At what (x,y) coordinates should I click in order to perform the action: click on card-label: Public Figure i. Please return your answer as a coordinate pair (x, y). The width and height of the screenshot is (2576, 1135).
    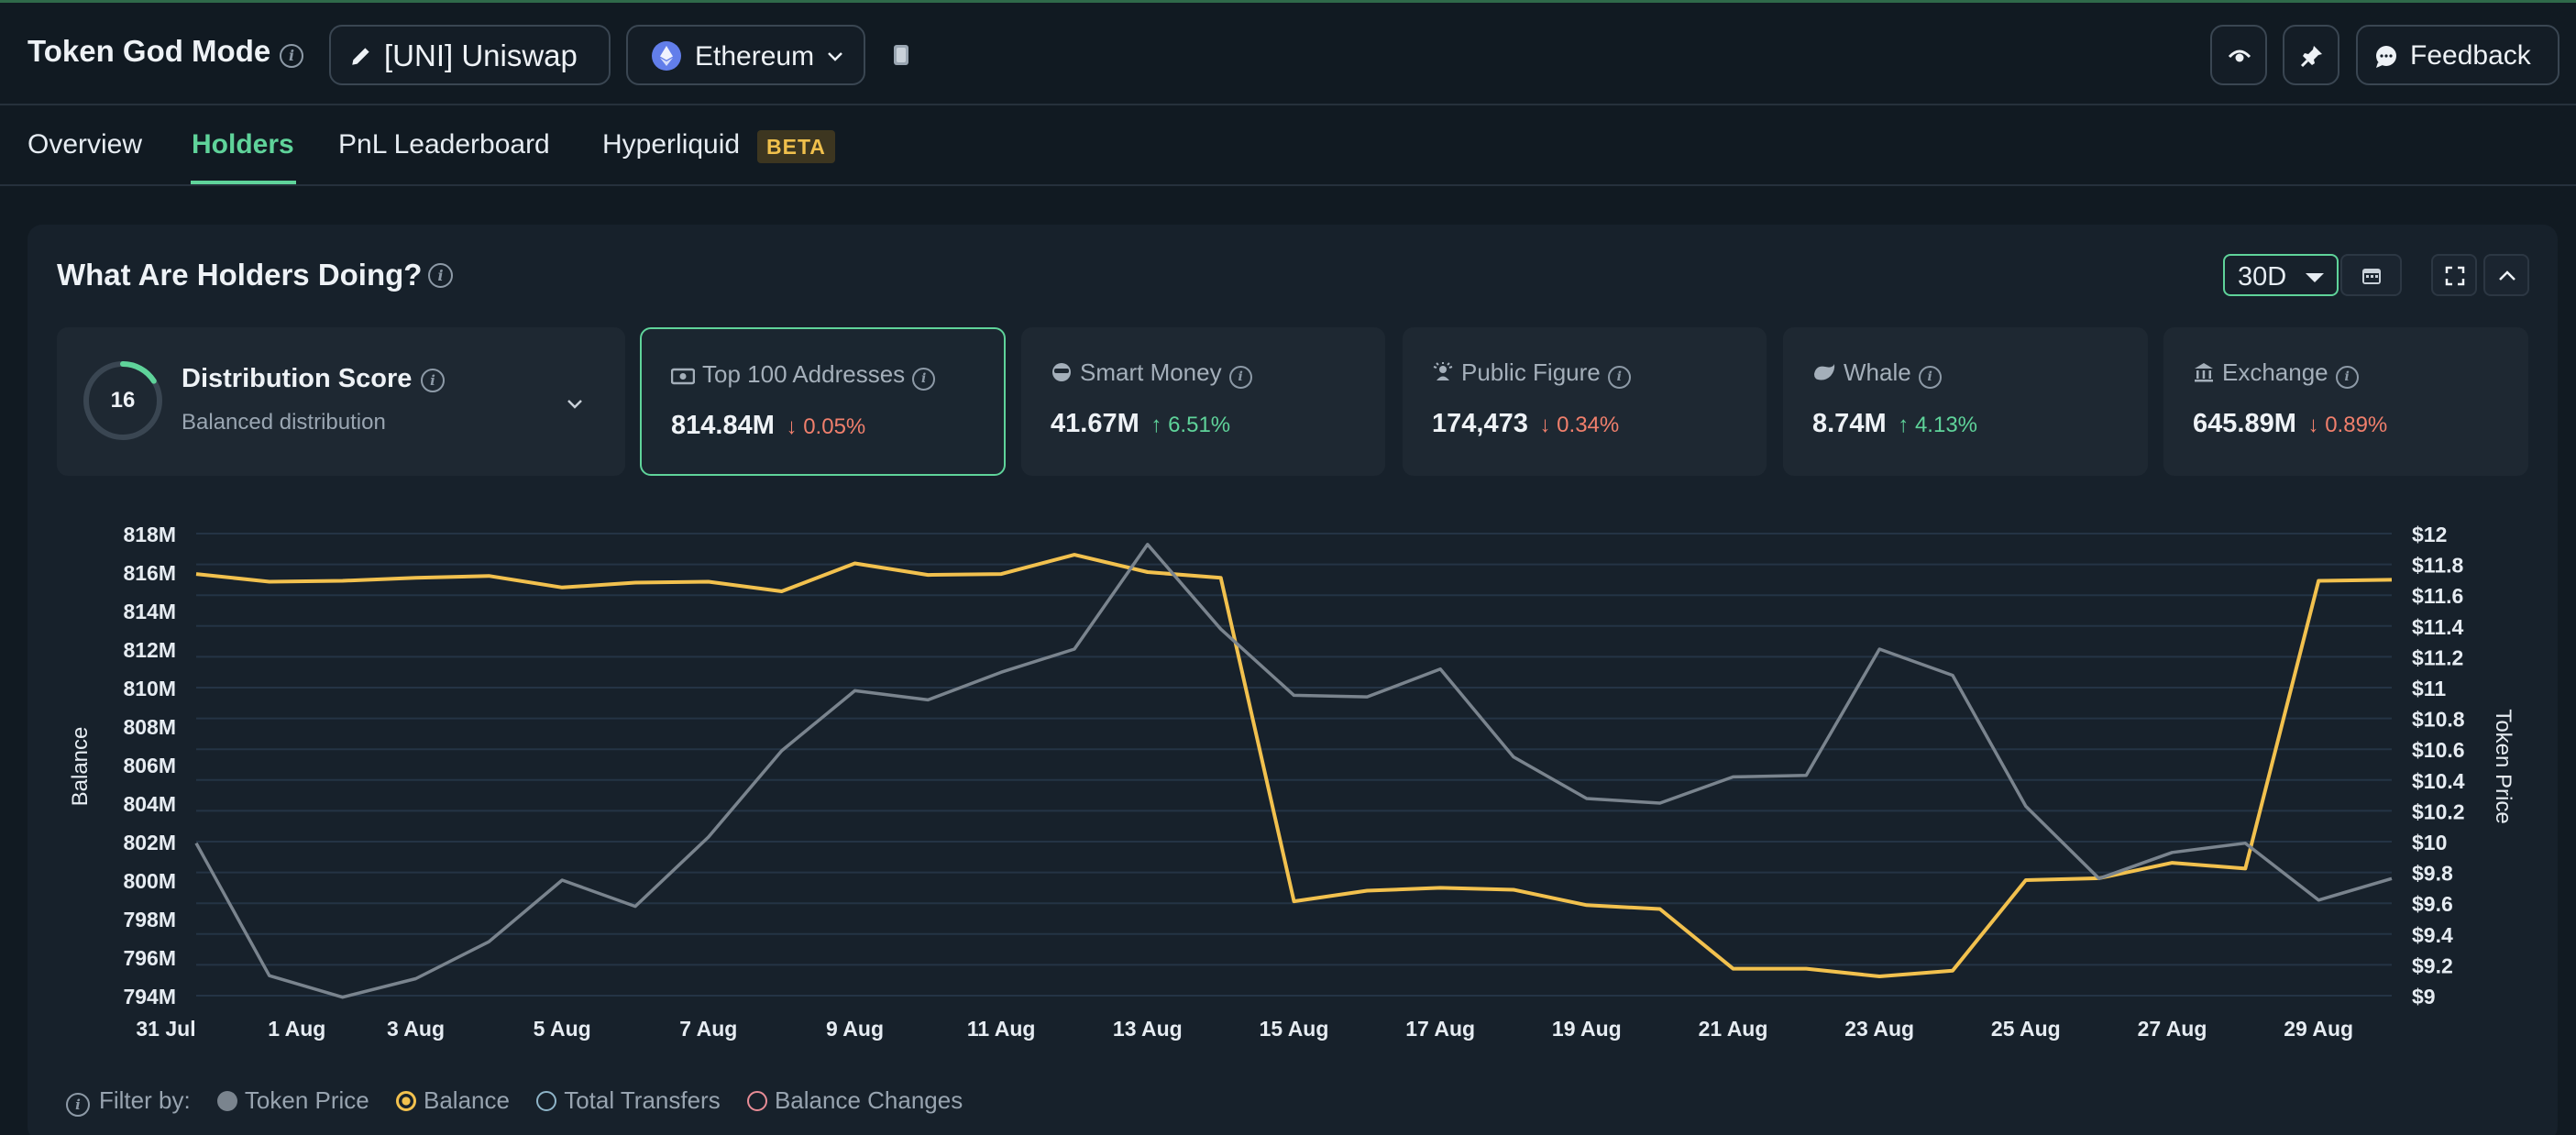
    Looking at the image, I should click on (1532, 374).